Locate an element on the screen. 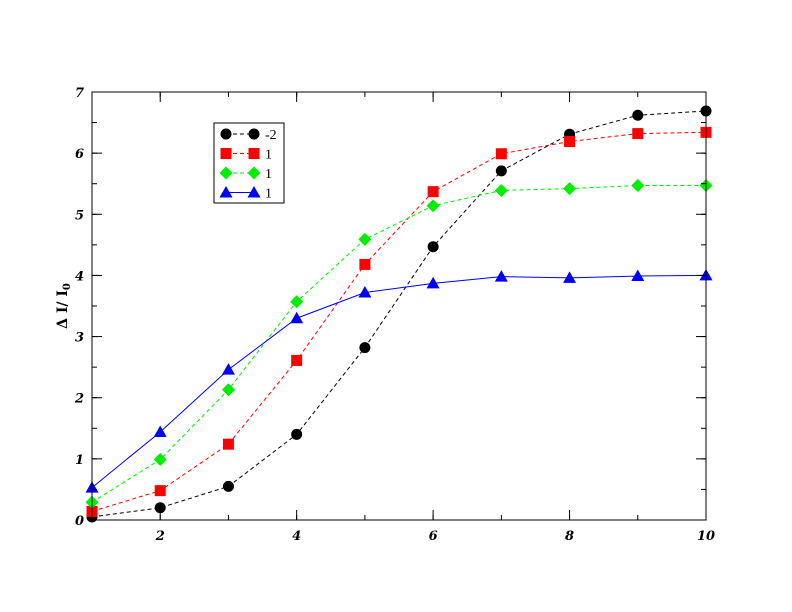 The height and width of the screenshot is (612, 792). y-axis-label: Δ I/ I0 is located at coordinates (64, 306).